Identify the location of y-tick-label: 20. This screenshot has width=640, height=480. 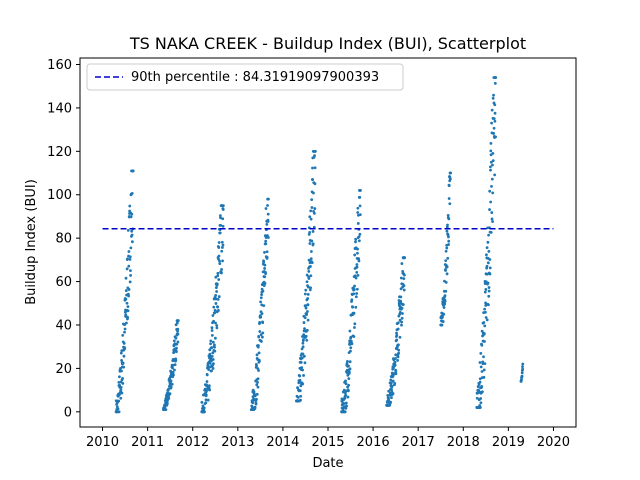
(63, 369).